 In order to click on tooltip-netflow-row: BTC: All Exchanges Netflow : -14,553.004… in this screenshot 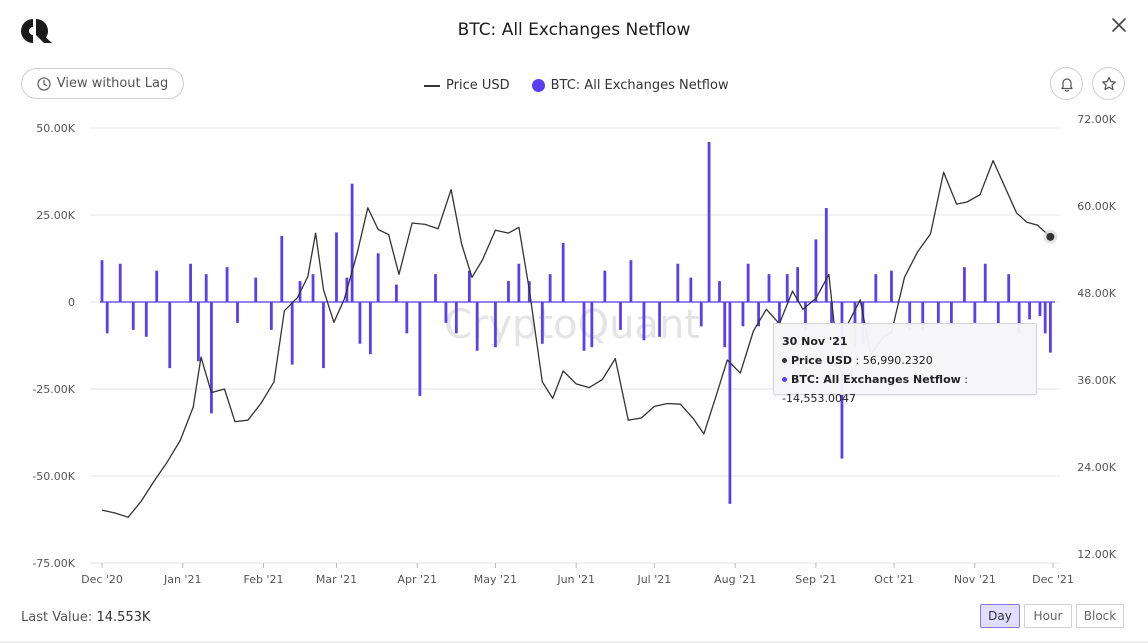, I will do `click(875, 389)`.